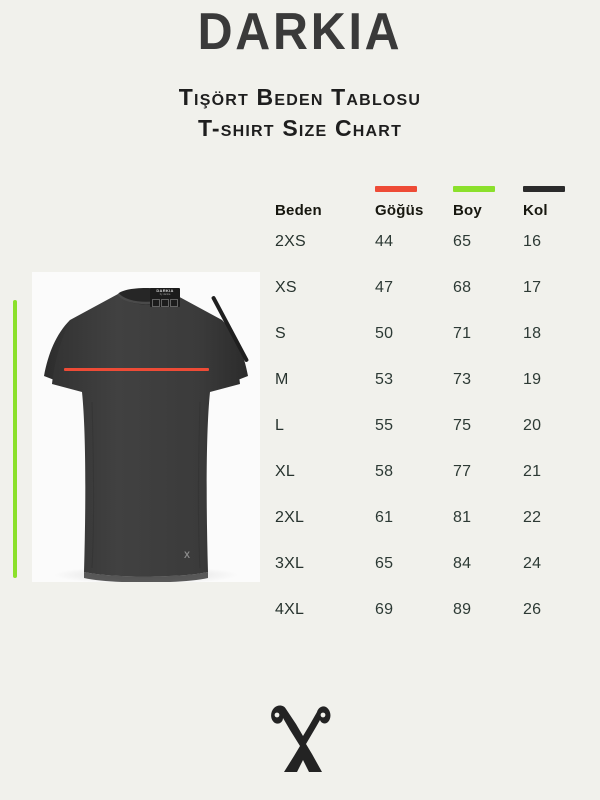 The height and width of the screenshot is (800, 600). I want to click on neck-label: DARKIA by darkia, so click(165, 297).